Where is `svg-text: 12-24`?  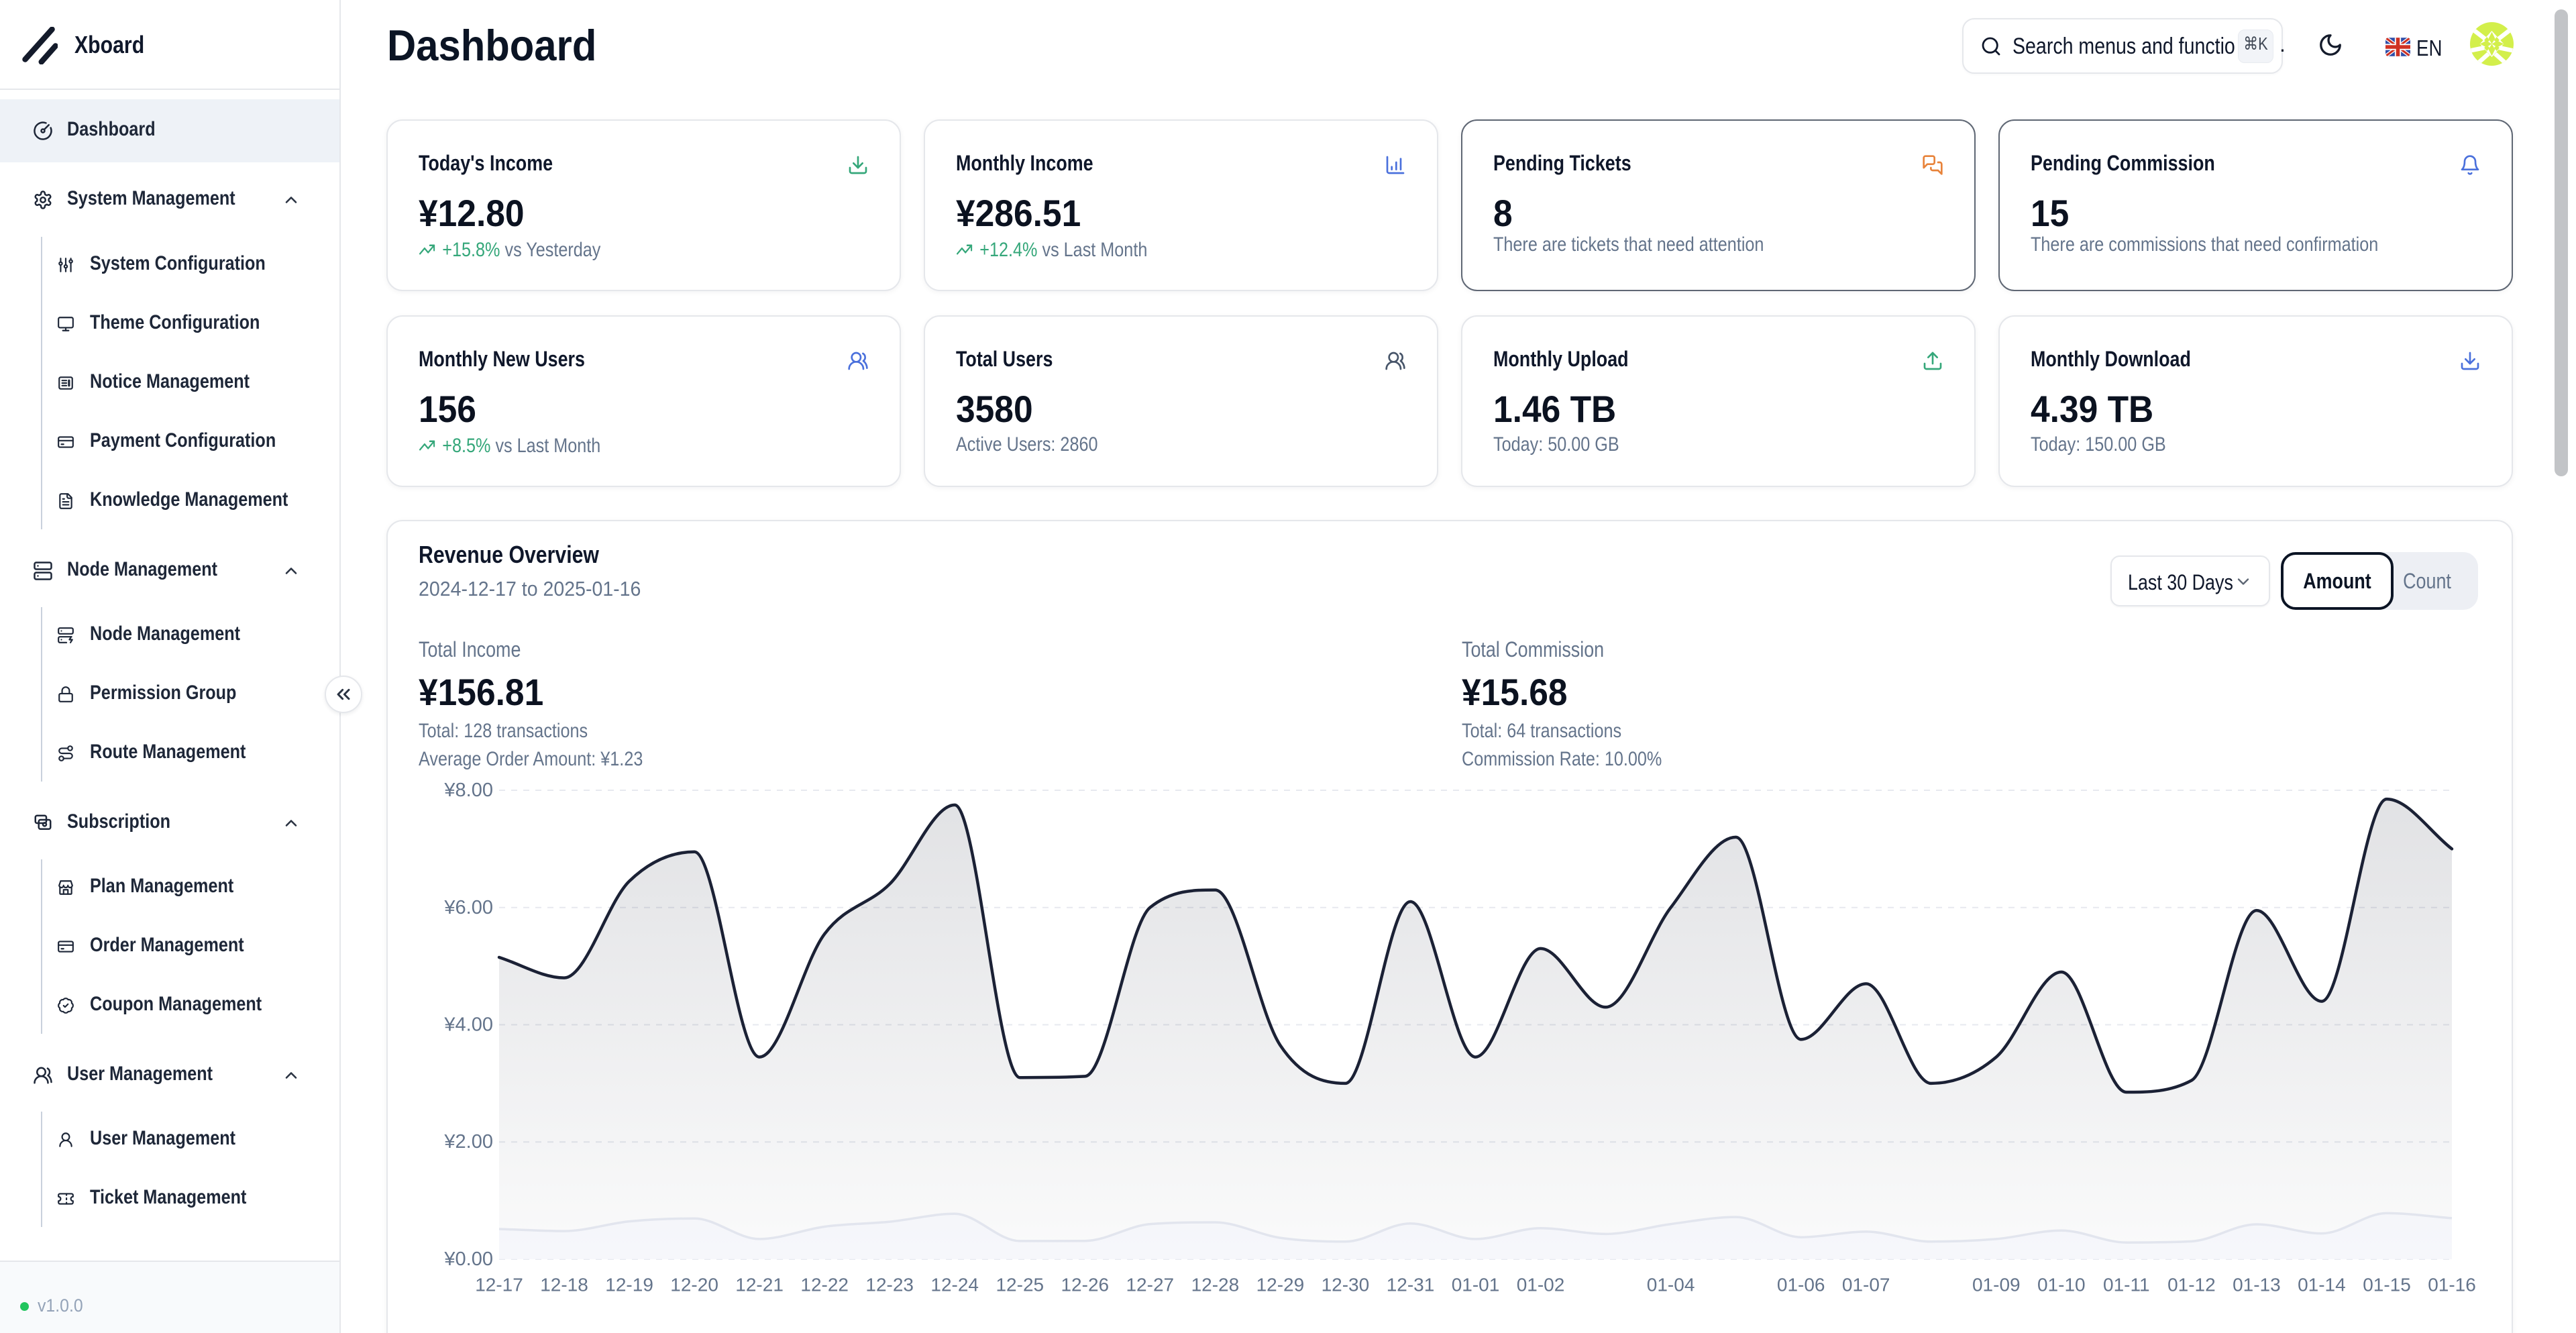
svg-text: 12-24 is located at coordinates (954, 1285).